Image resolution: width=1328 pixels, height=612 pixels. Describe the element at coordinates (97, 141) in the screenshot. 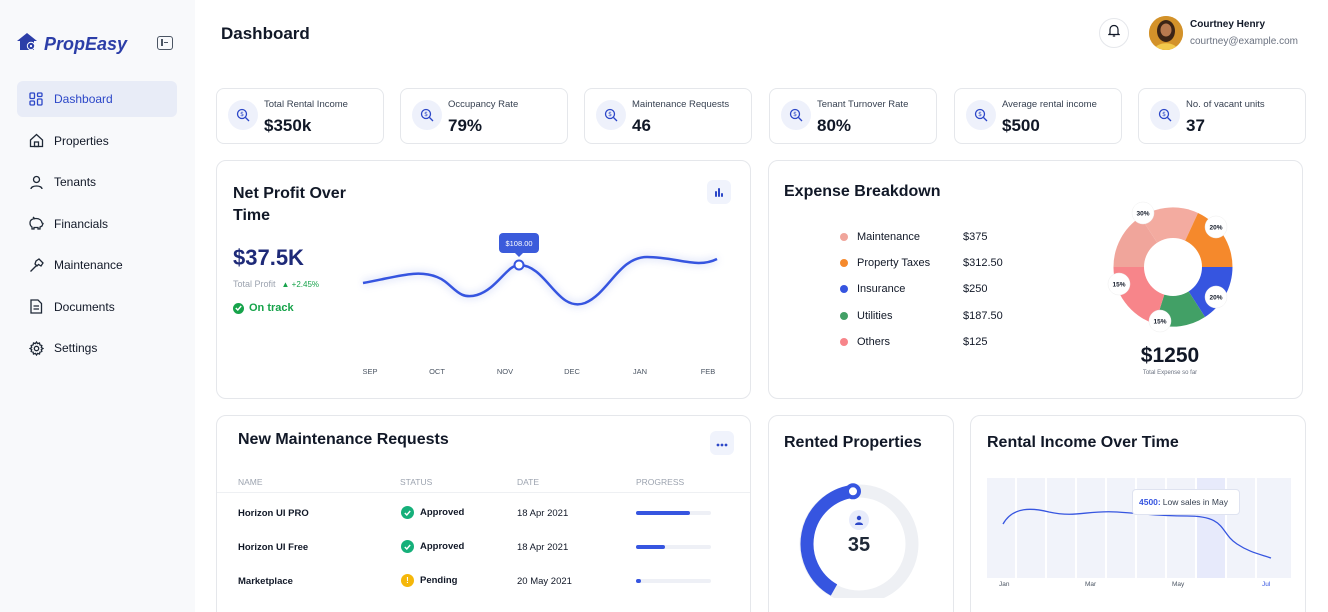

I see `sidebar-item-properties: Properties` at that location.